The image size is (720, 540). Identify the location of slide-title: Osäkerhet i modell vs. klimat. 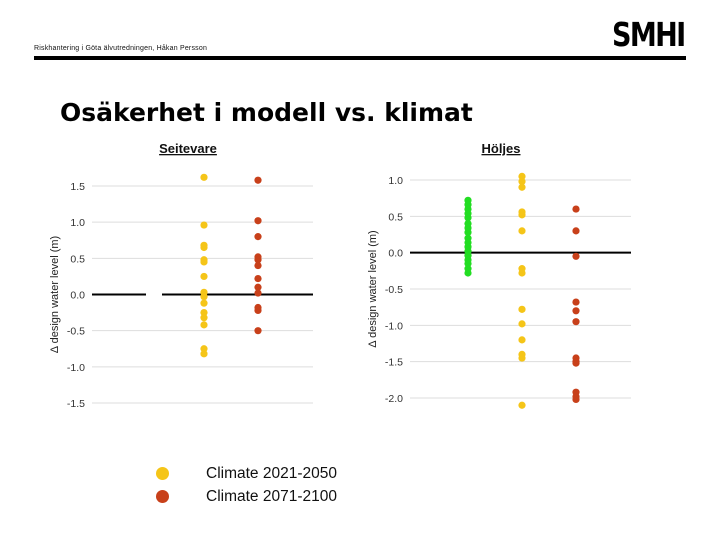
(266, 112).